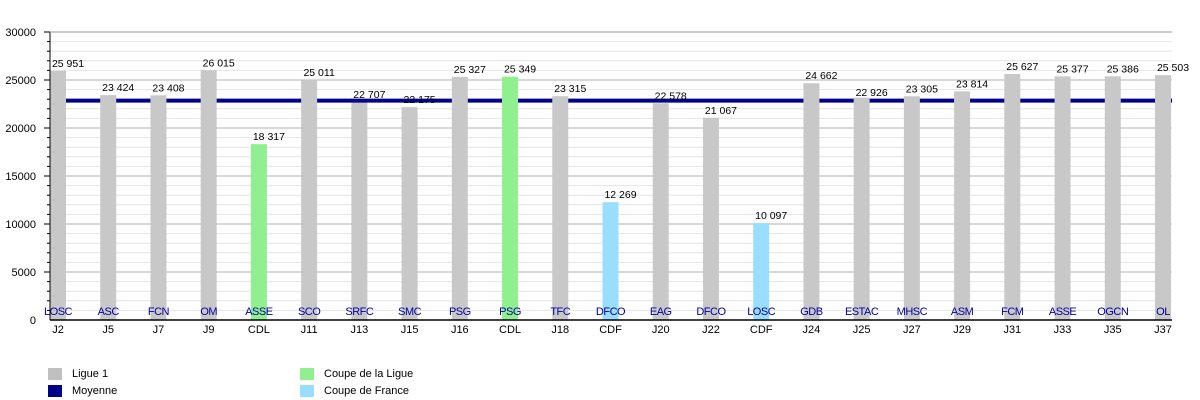 This screenshot has height=400, width=1200. Describe the element at coordinates (862, 330) in the screenshot. I see `x-tick-label: J25` at that location.